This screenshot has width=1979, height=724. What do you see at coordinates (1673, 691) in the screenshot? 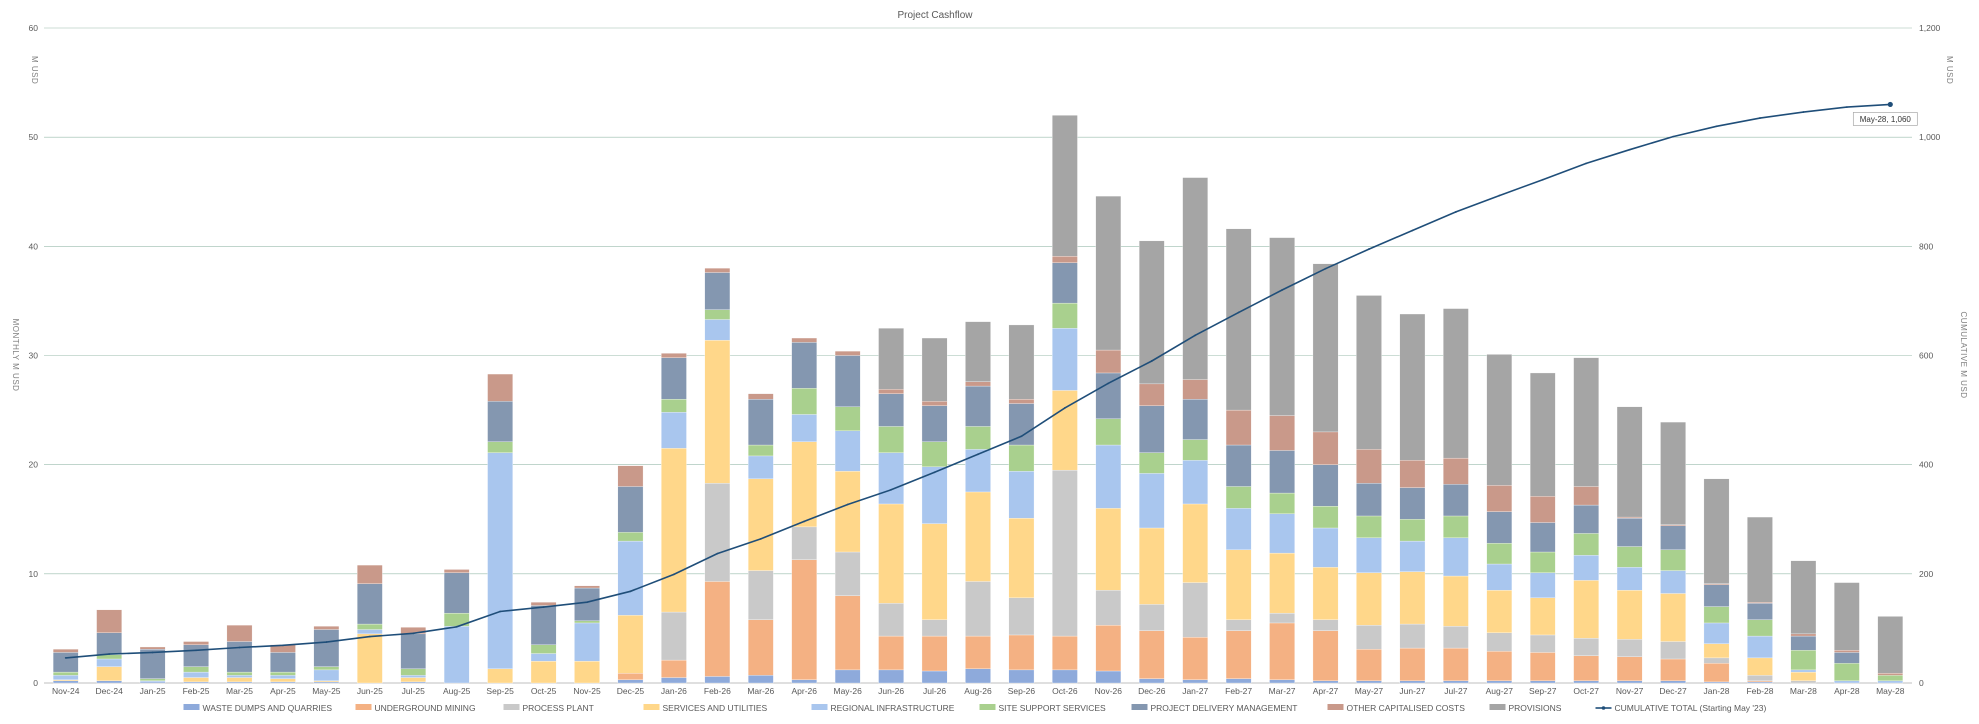
I see `x-tick-label: Dec-27` at bounding box center [1673, 691].